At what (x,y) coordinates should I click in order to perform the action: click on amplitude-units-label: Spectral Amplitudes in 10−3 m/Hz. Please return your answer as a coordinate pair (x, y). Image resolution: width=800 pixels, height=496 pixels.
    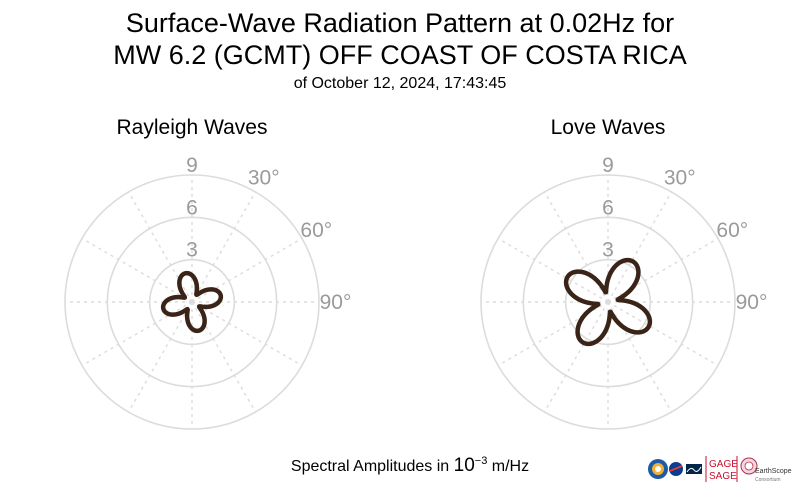
    Looking at the image, I should click on (400, 466).